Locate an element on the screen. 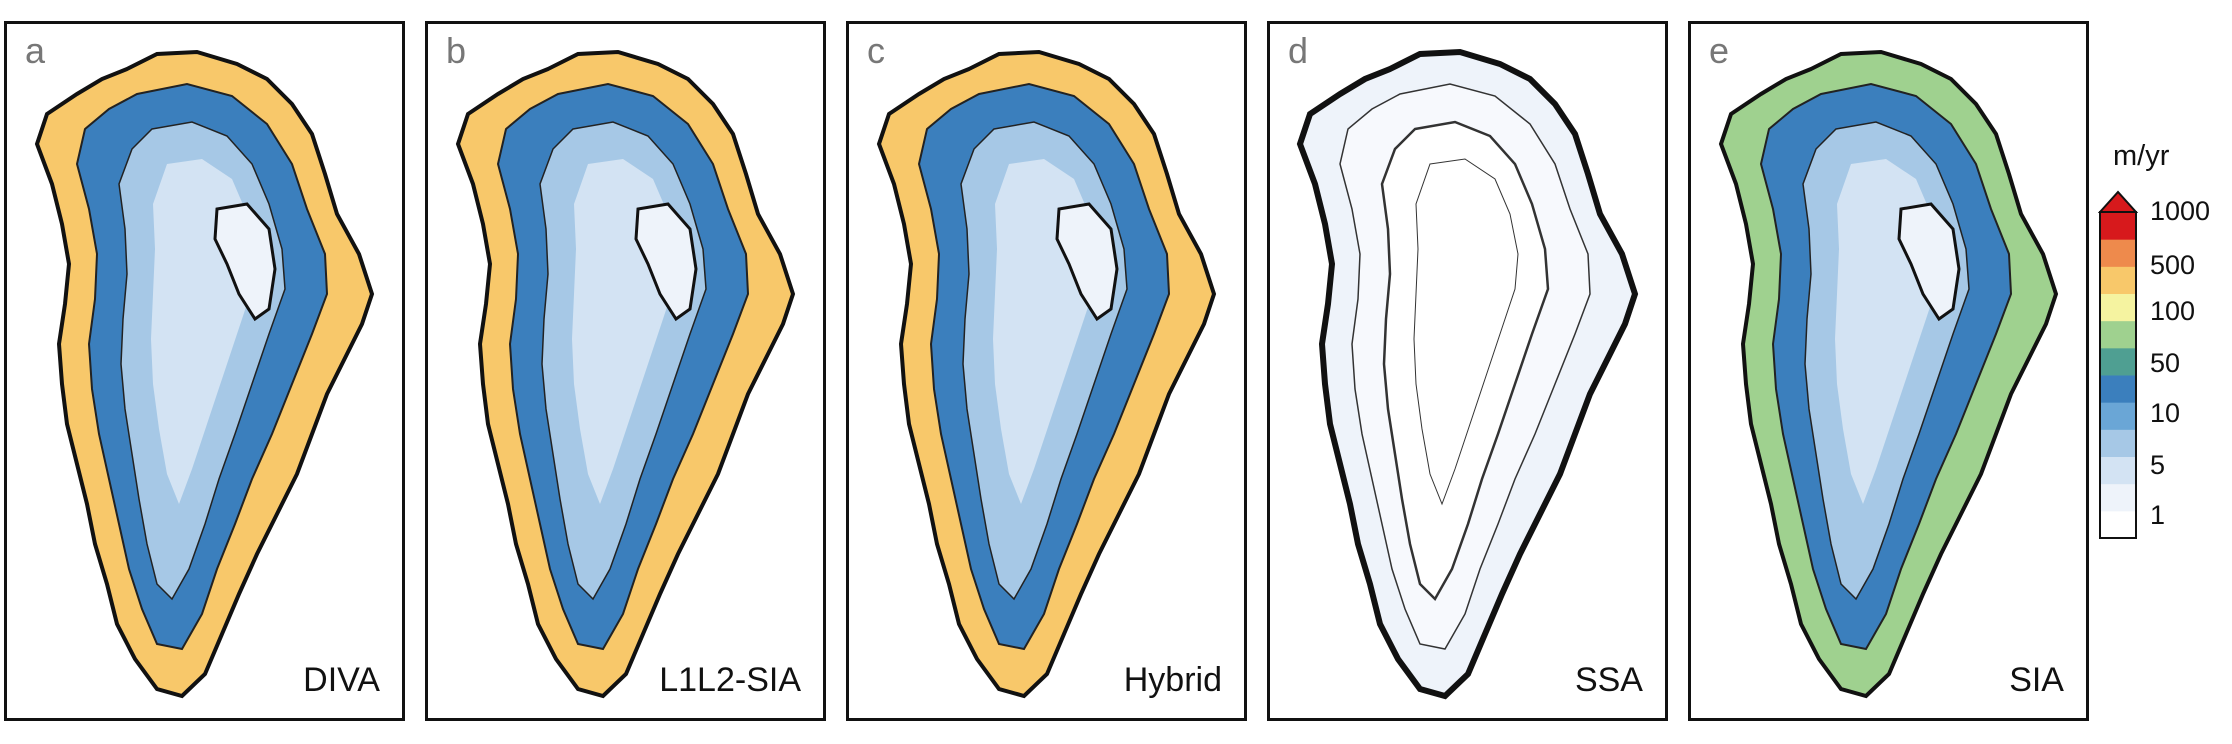 The image size is (2232, 744). model-name-label: SIA is located at coordinates (2036, 680).